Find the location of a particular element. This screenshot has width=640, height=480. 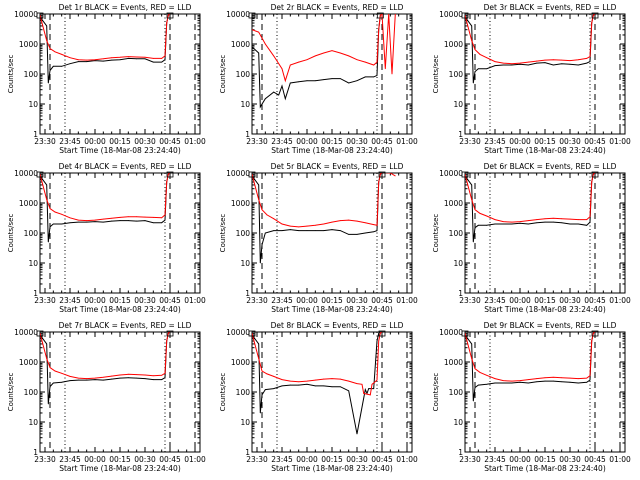

y-tick-label: 10000 is located at coordinates (238, 14).